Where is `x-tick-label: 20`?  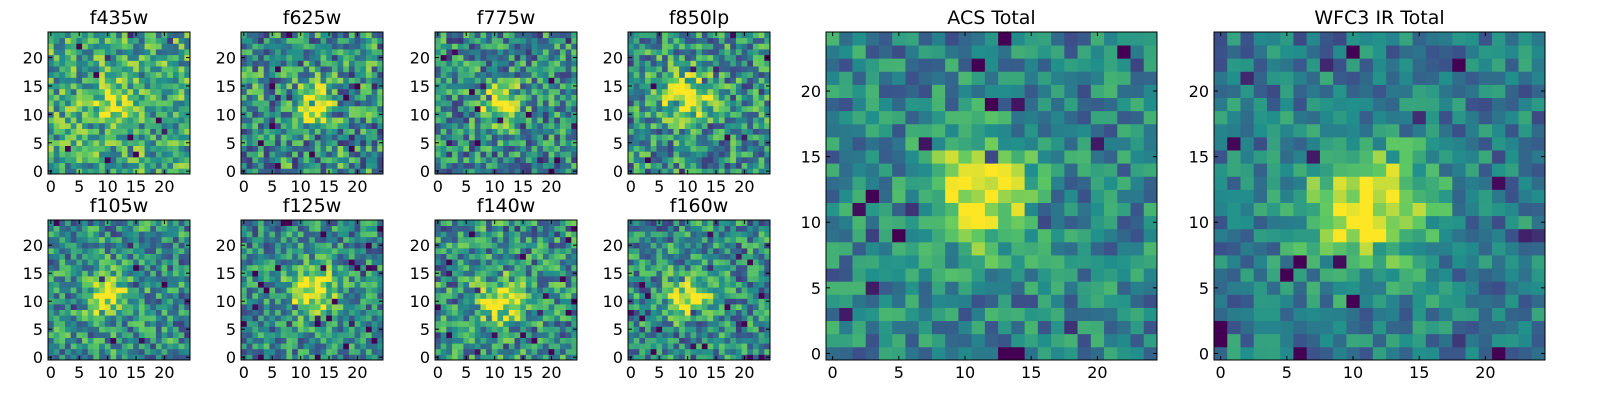
x-tick-label: 20 is located at coordinates (744, 186).